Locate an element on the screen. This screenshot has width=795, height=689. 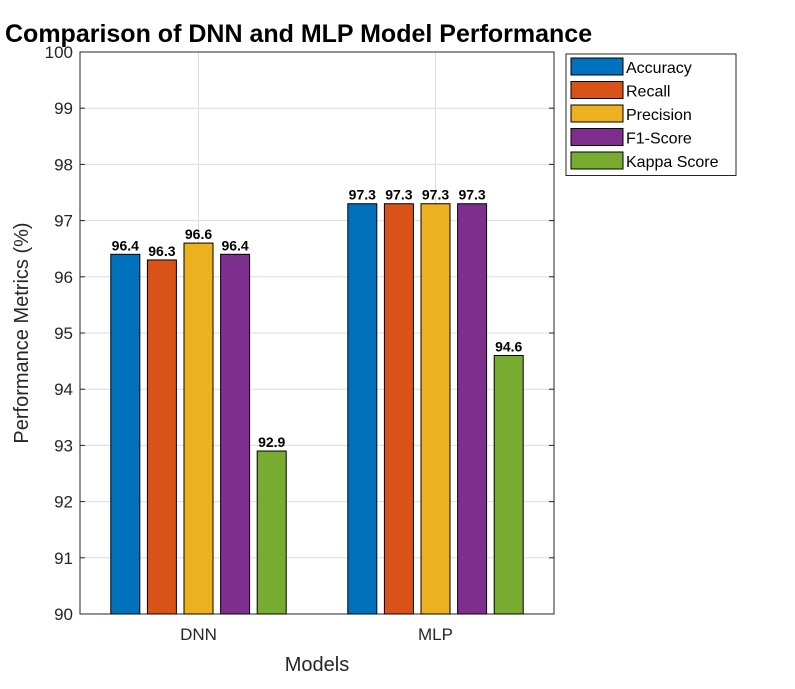
data-label: 92.9 is located at coordinates (271, 442).